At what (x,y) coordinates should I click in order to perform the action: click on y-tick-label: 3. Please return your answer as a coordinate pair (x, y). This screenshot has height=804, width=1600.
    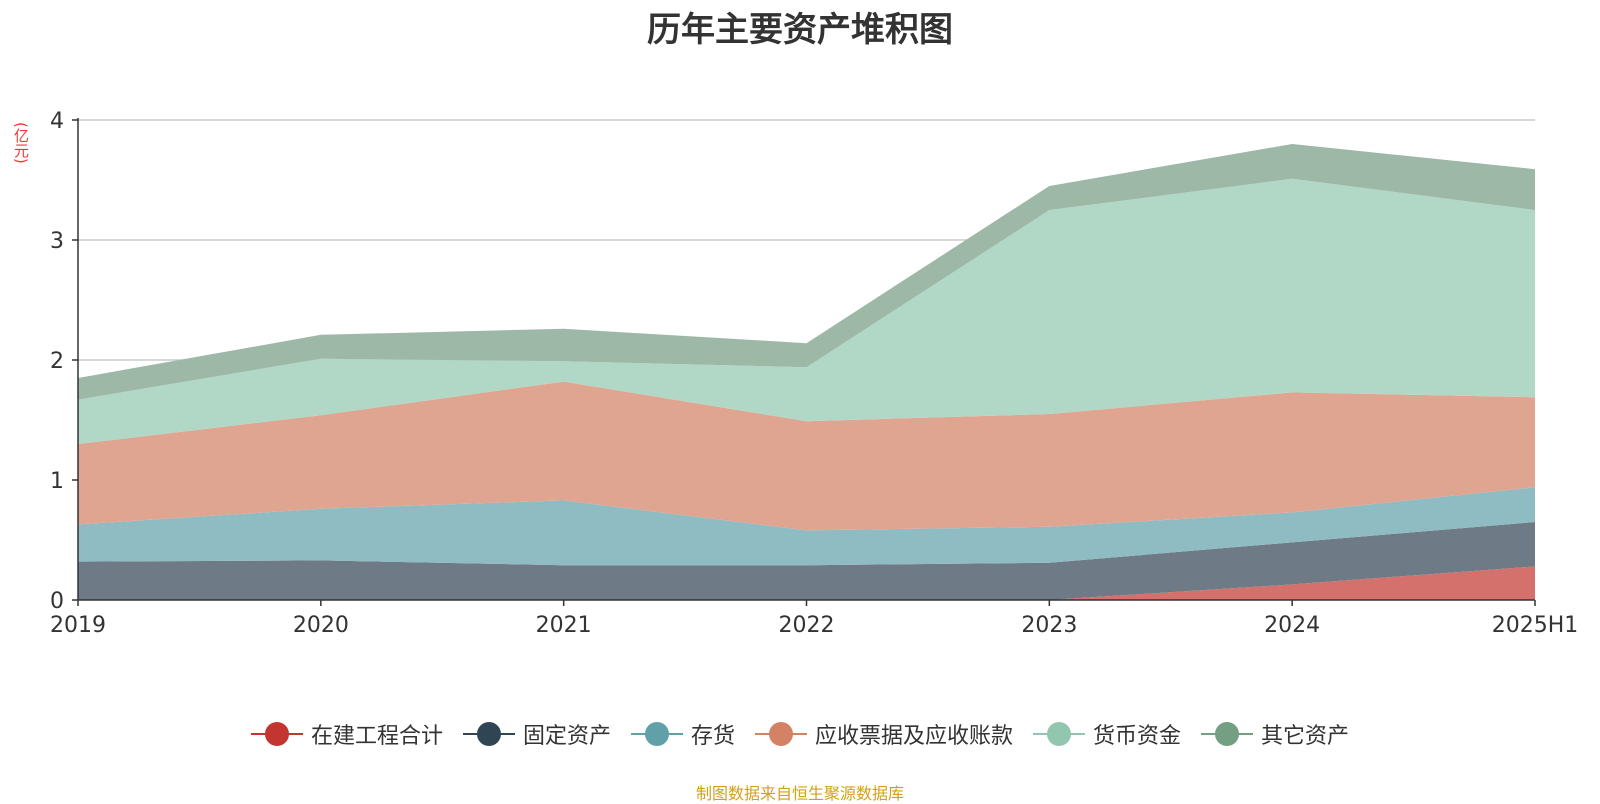
    Looking at the image, I should click on (57, 241).